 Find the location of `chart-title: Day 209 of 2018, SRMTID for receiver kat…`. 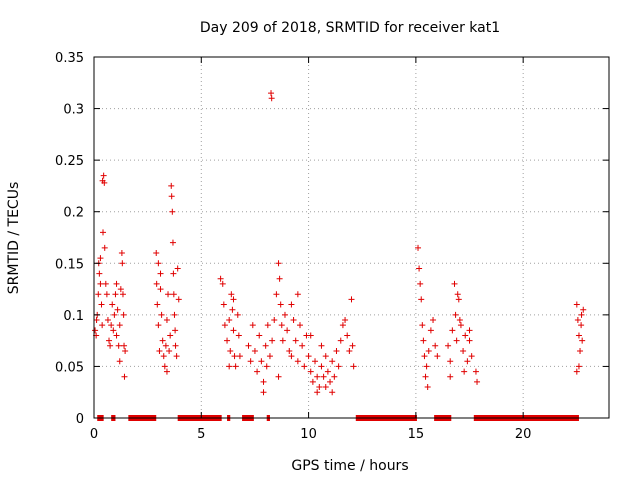

chart-title: Day 209 of 2018, SRMTID for receiver kat… is located at coordinates (350, 28).